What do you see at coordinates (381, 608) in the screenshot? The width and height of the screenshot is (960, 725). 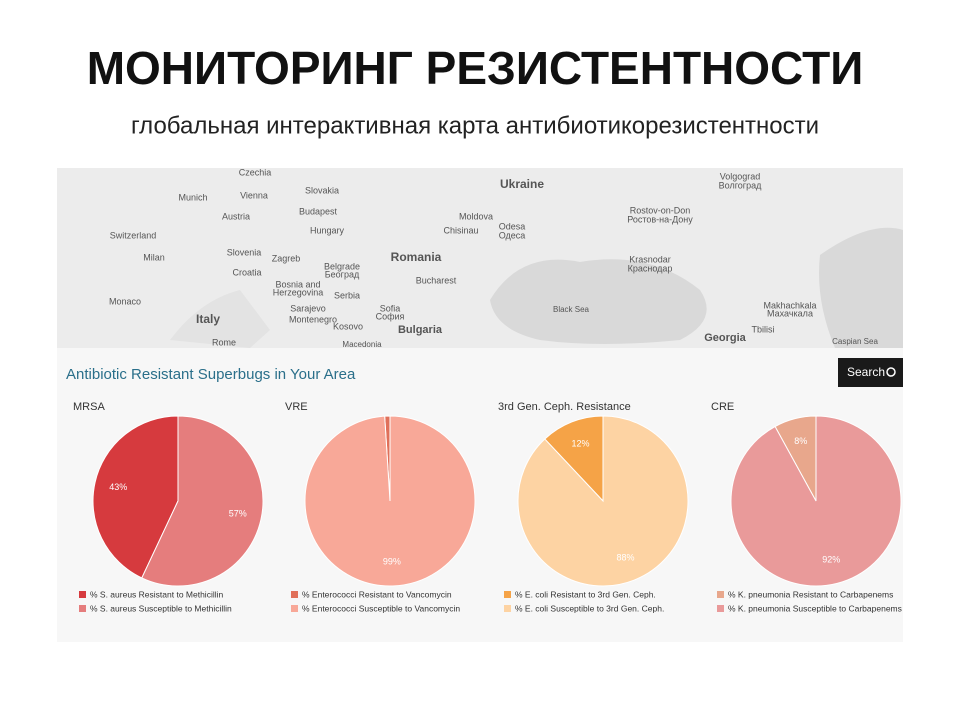 I see `legend-label: % Enterococci Susceptible to Vancomycin` at bounding box center [381, 608].